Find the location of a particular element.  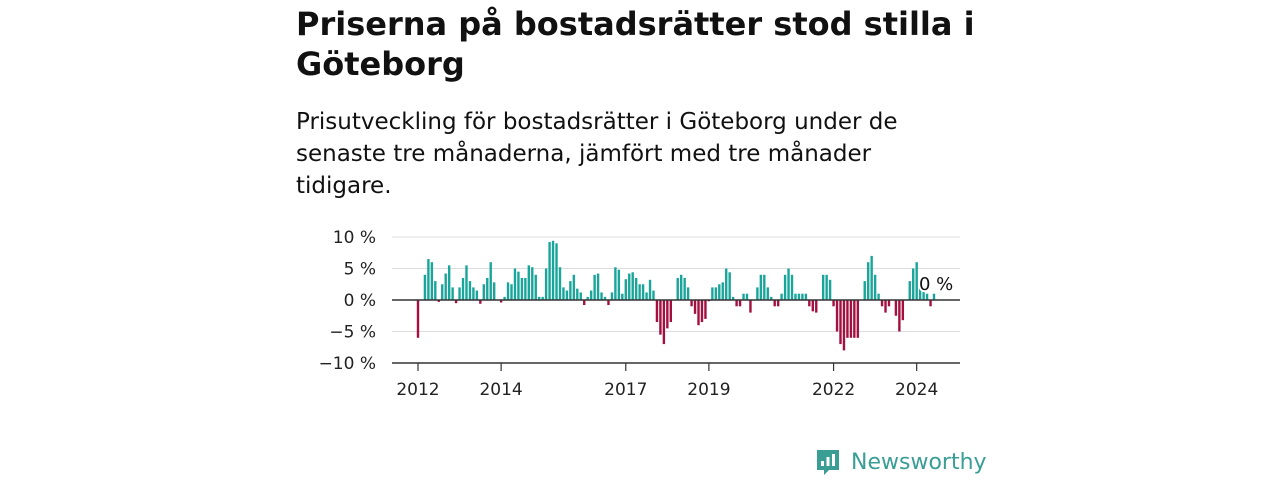

x-tick-label: 2014 is located at coordinates (500, 390).